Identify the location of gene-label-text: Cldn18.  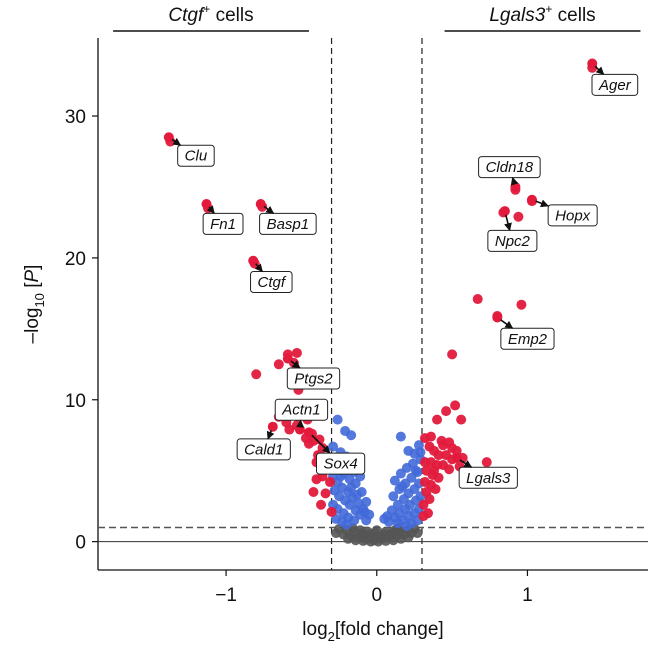
(510, 167).